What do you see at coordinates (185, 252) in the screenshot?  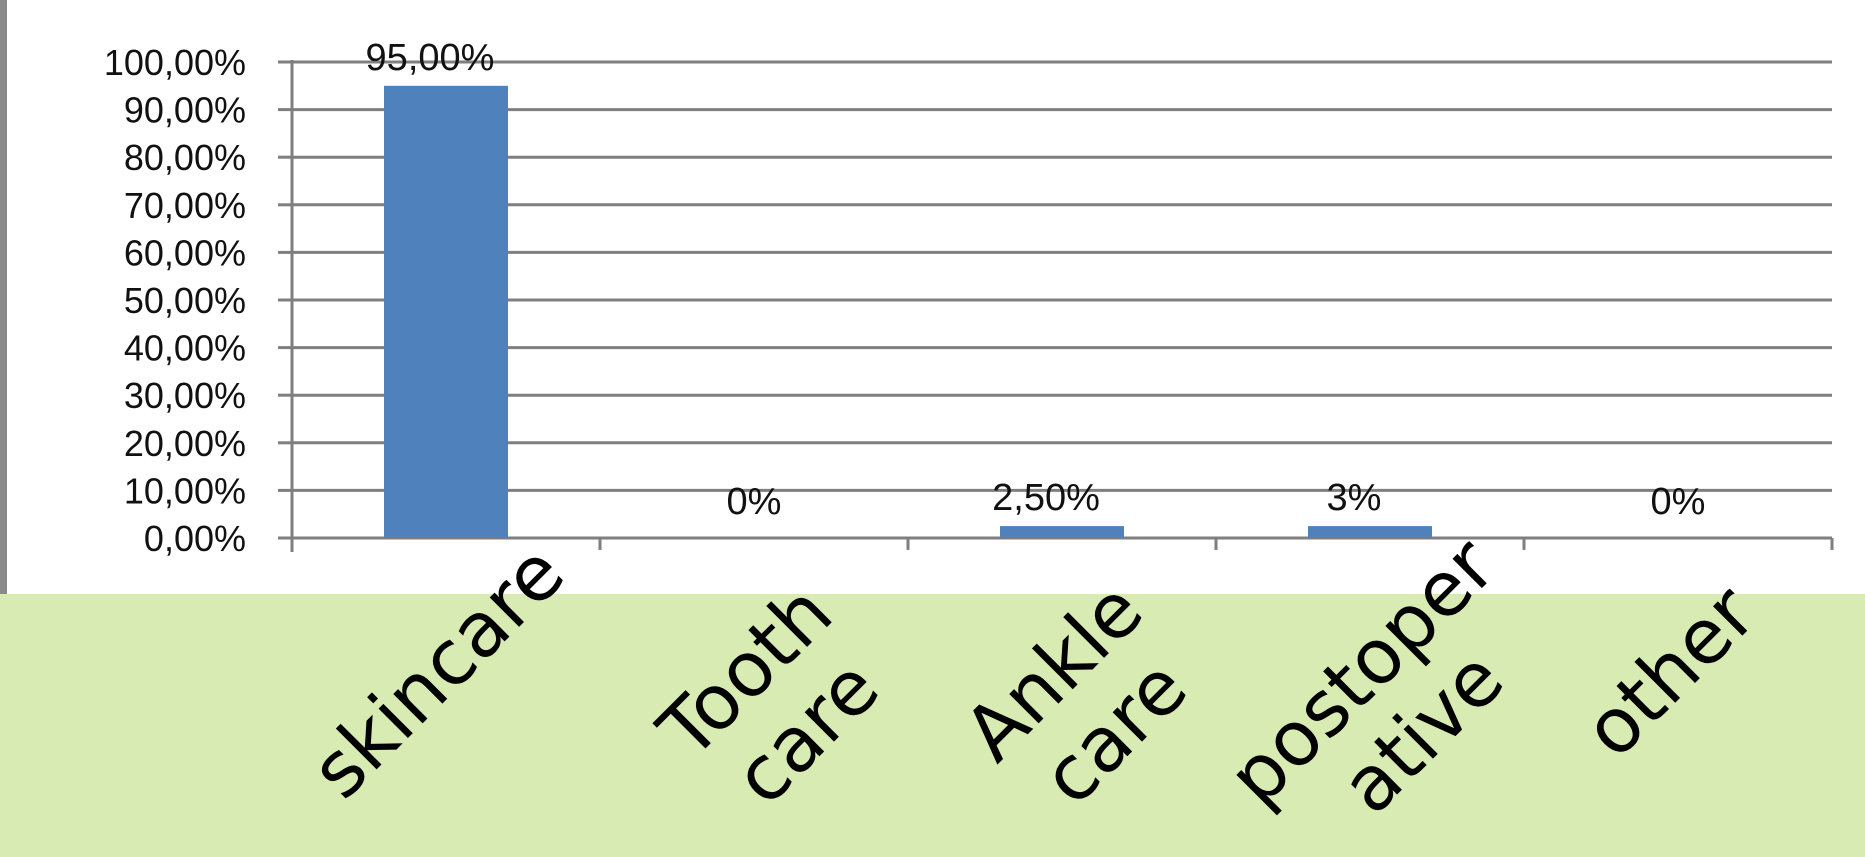 I see `y-tick-label: 60,00%` at bounding box center [185, 252].